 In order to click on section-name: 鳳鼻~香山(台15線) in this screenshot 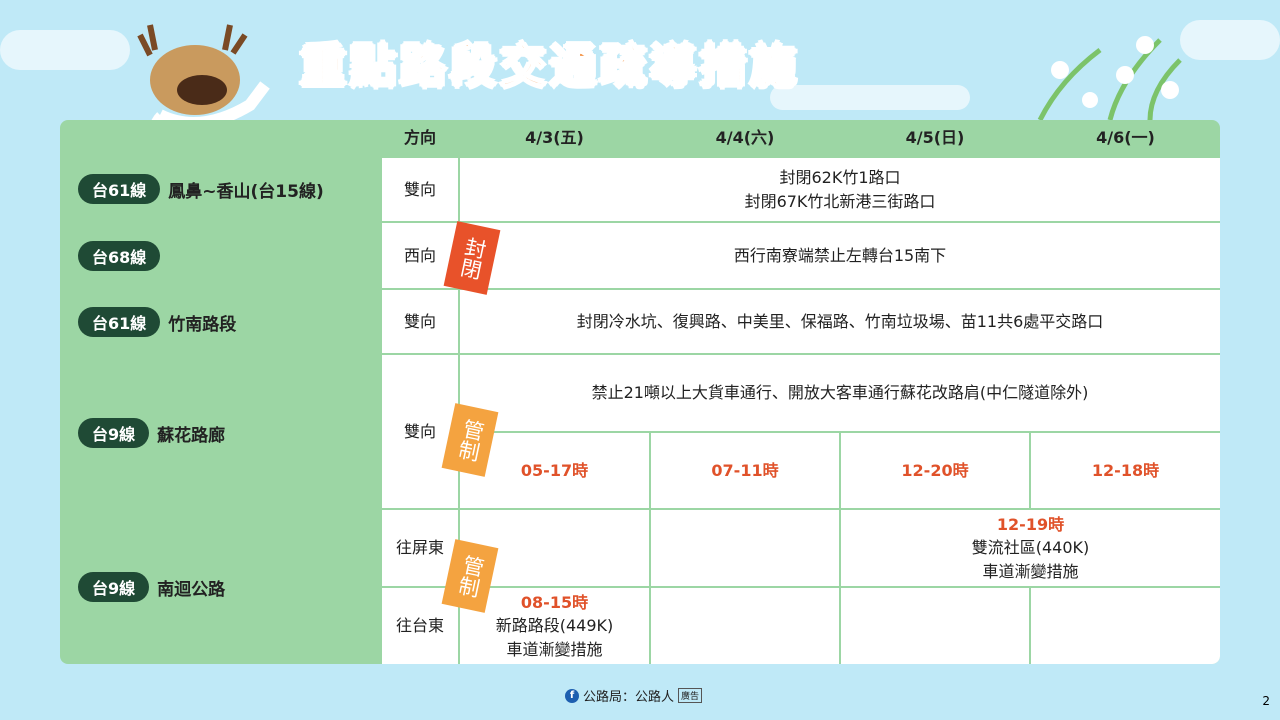, I will do `click(246, 191)`.